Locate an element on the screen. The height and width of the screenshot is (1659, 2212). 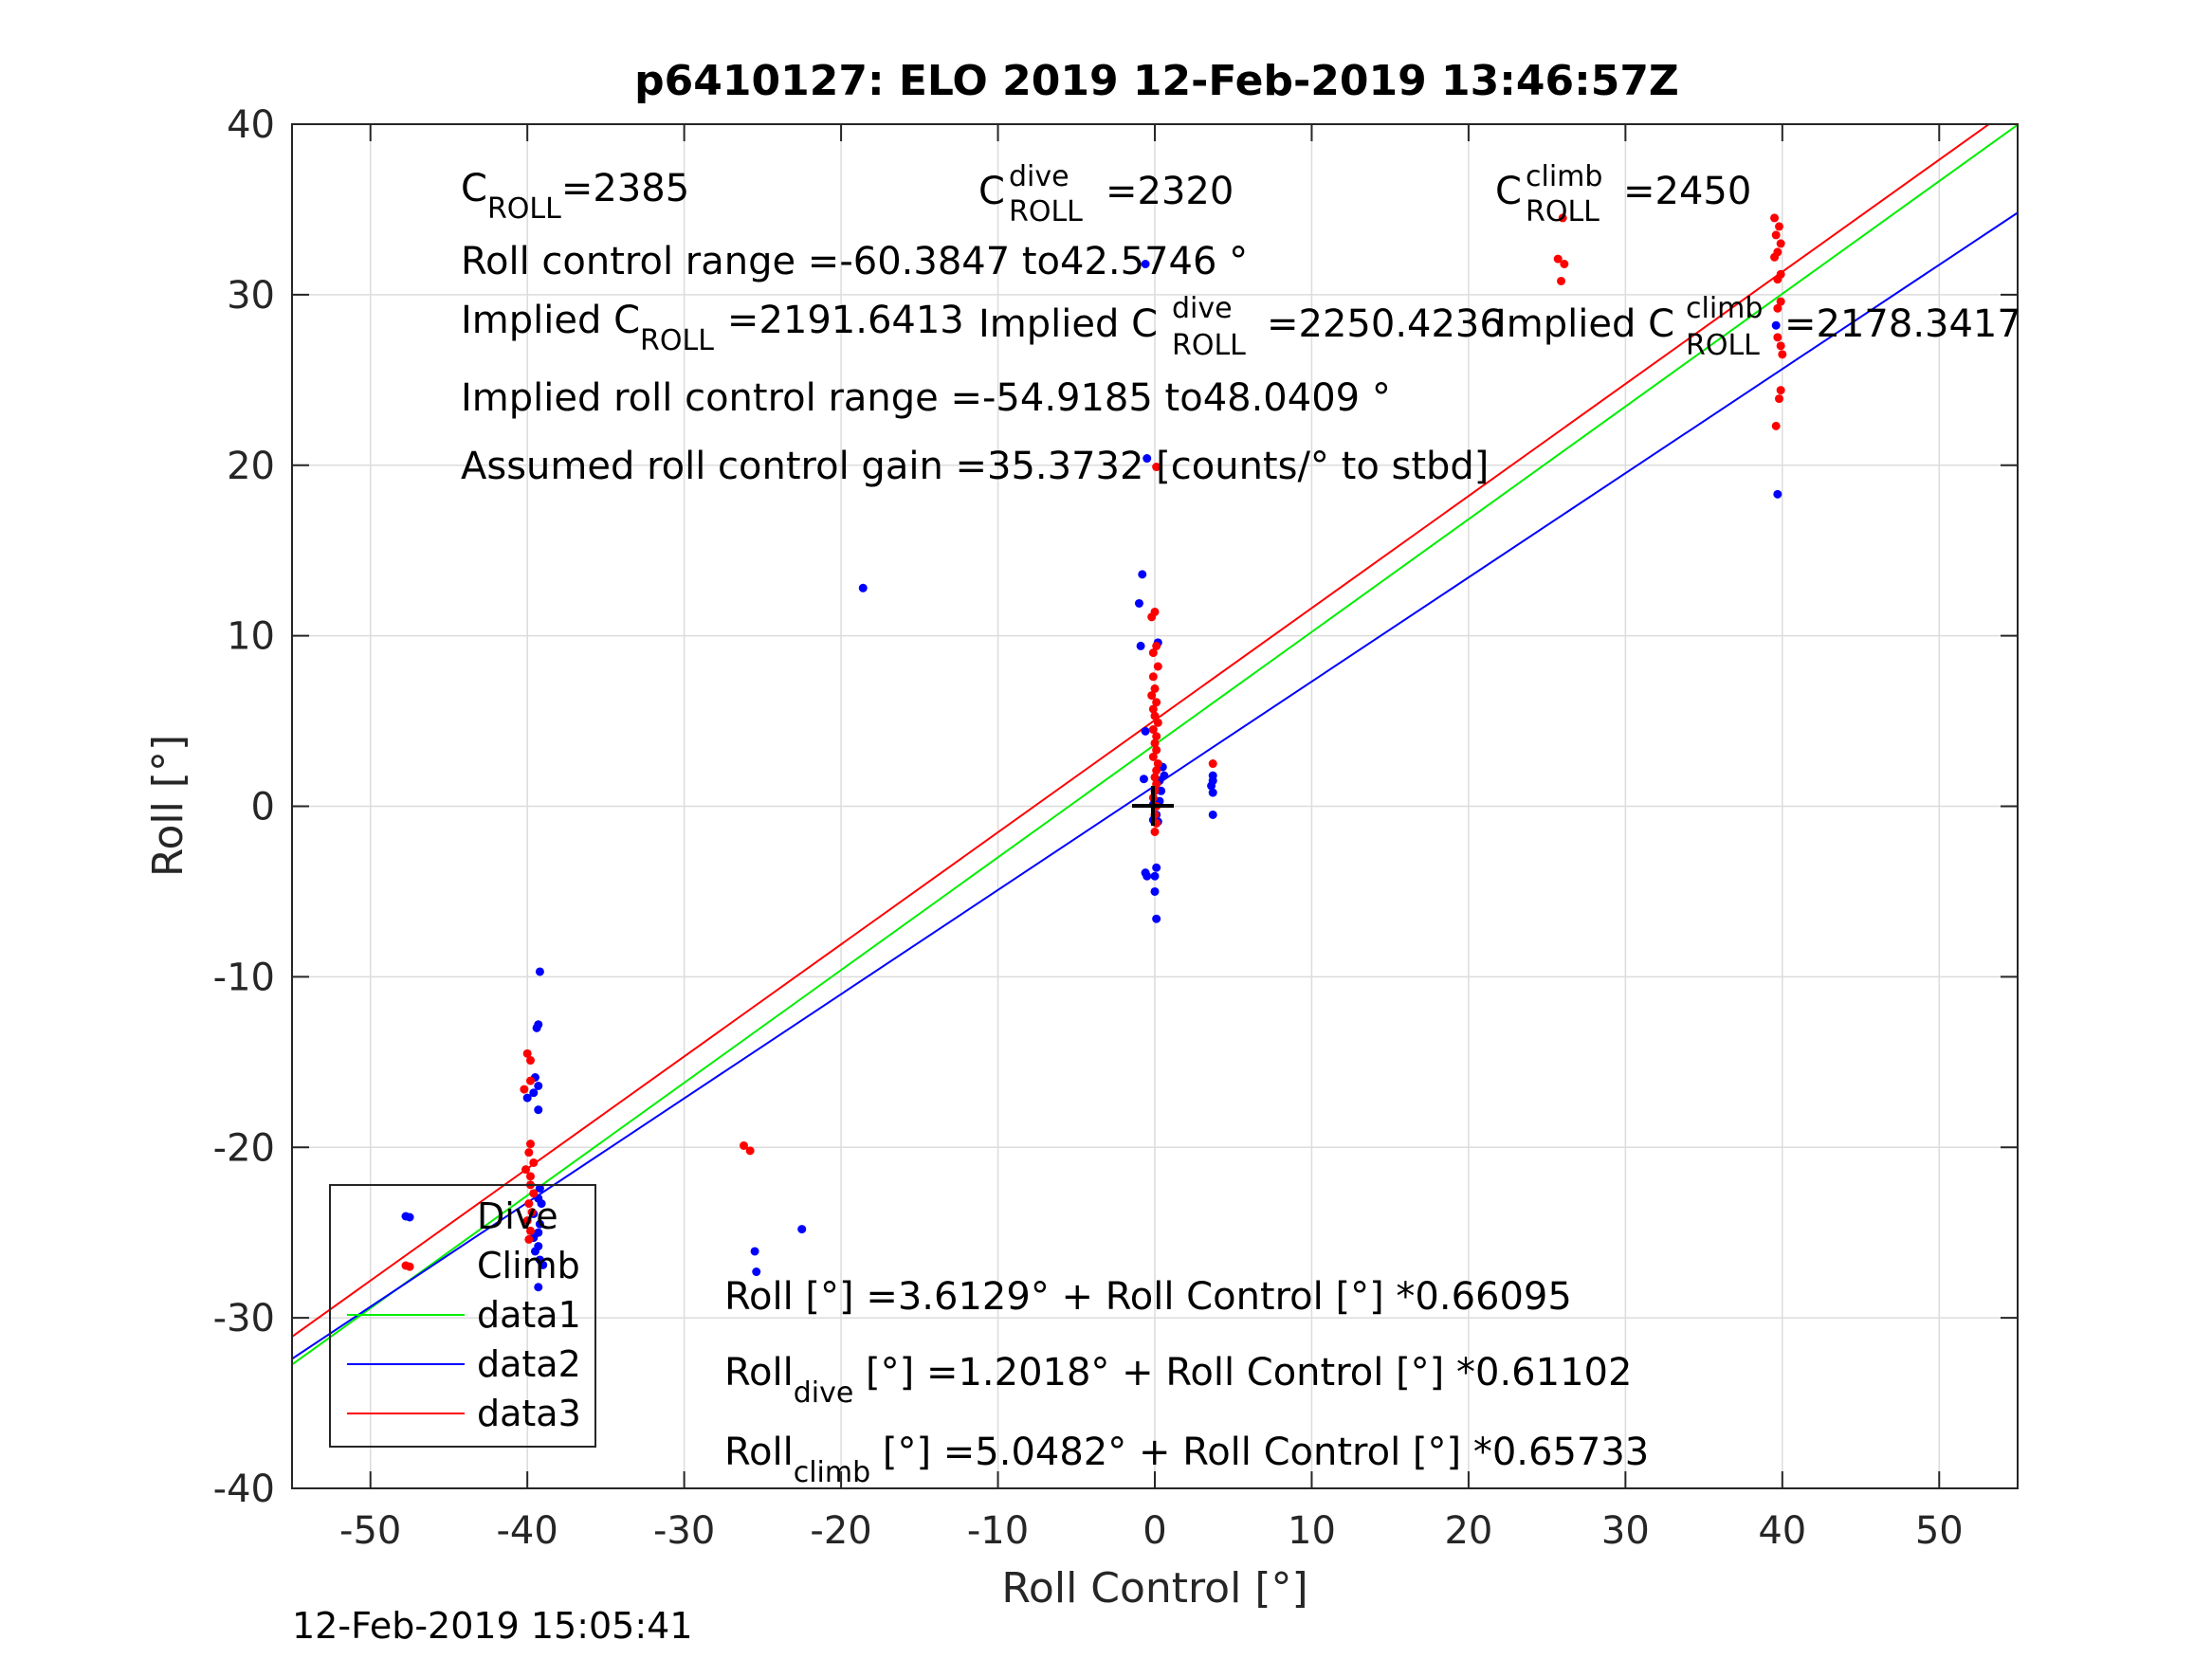
y-tick-label: 20 is located at coordinates (251, 466).